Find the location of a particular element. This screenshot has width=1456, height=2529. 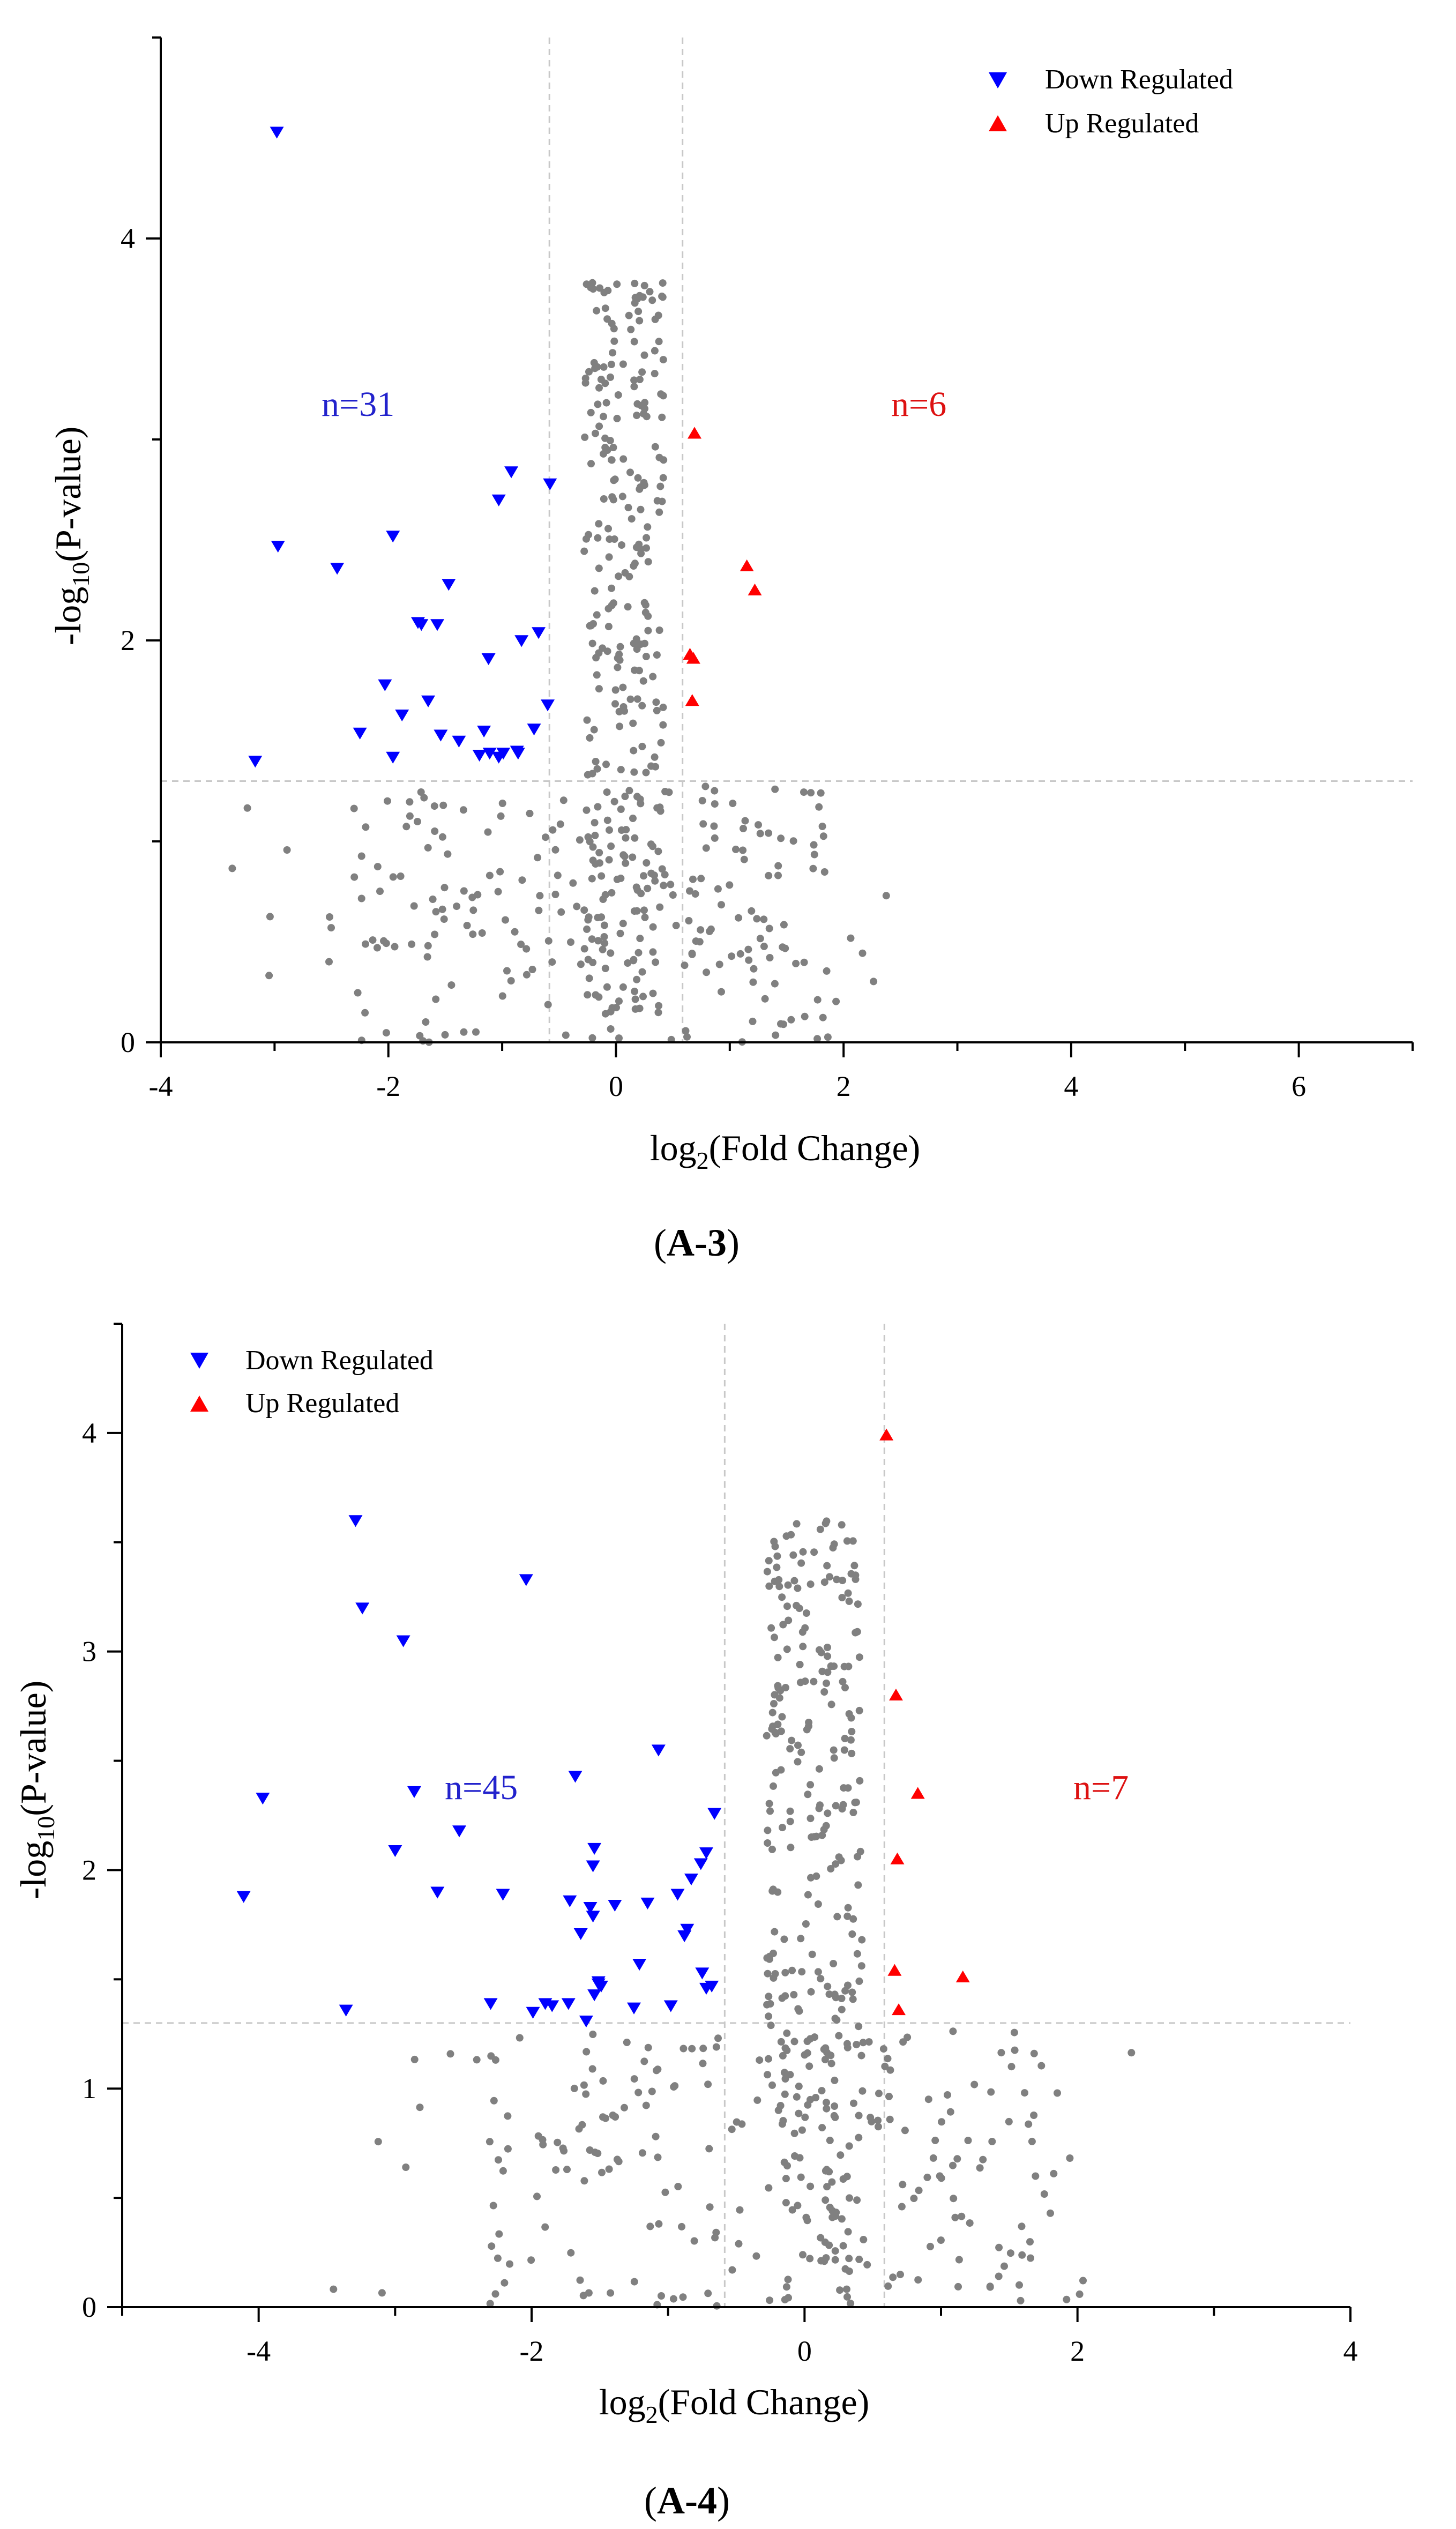

legend-up-label: Up Regulated is located at coordinates (1122, 123).